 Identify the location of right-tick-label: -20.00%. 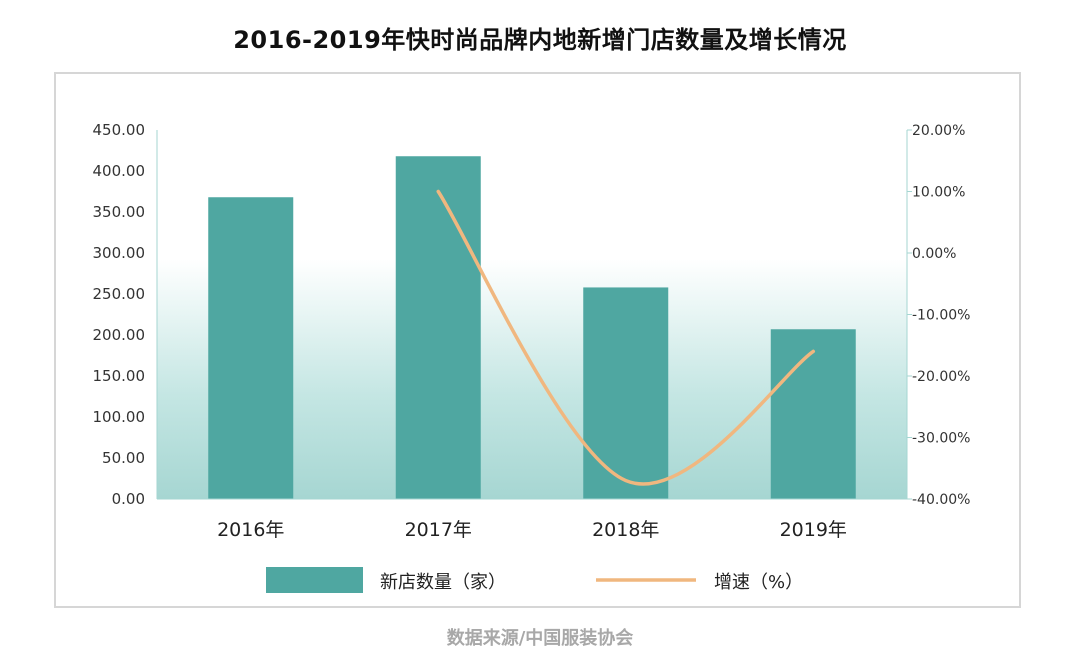
(941, 377).